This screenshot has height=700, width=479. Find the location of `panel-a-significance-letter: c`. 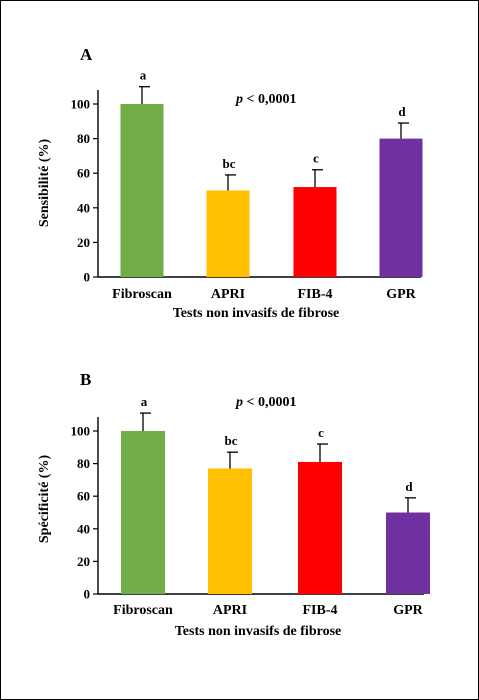

panel-a-significance-letter: c is located at coordinates (316, 158).